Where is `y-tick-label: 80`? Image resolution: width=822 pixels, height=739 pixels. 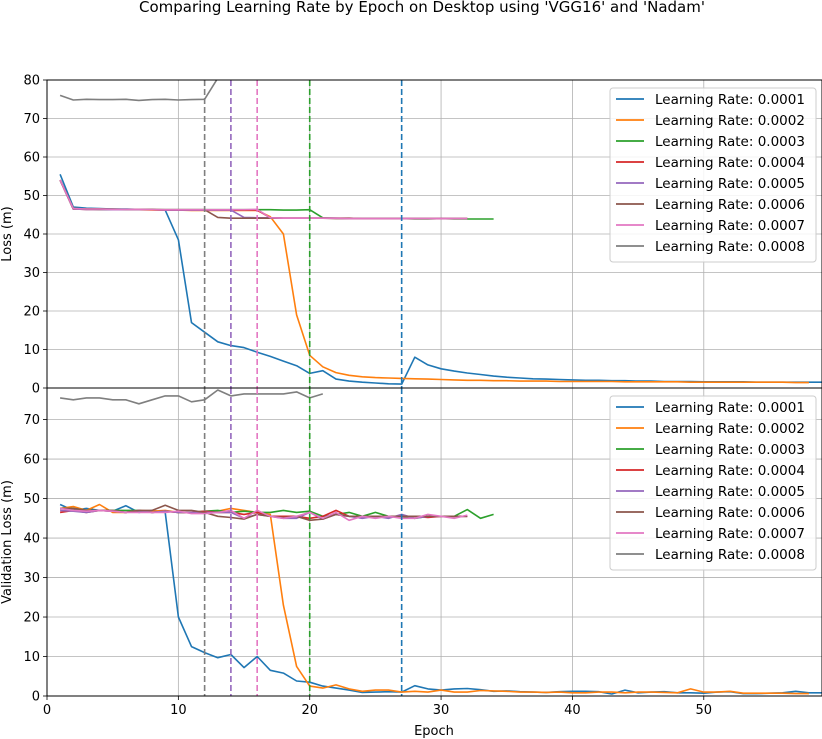
y-tick-label: 80 is located at coordinates (31, 81).